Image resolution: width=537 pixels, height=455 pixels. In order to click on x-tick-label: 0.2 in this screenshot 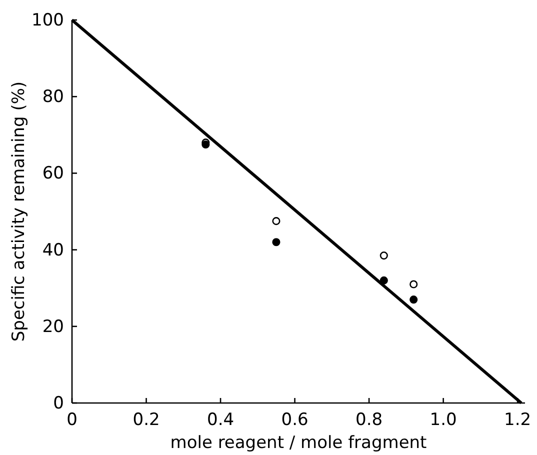, I will do `click(146, 420)`.